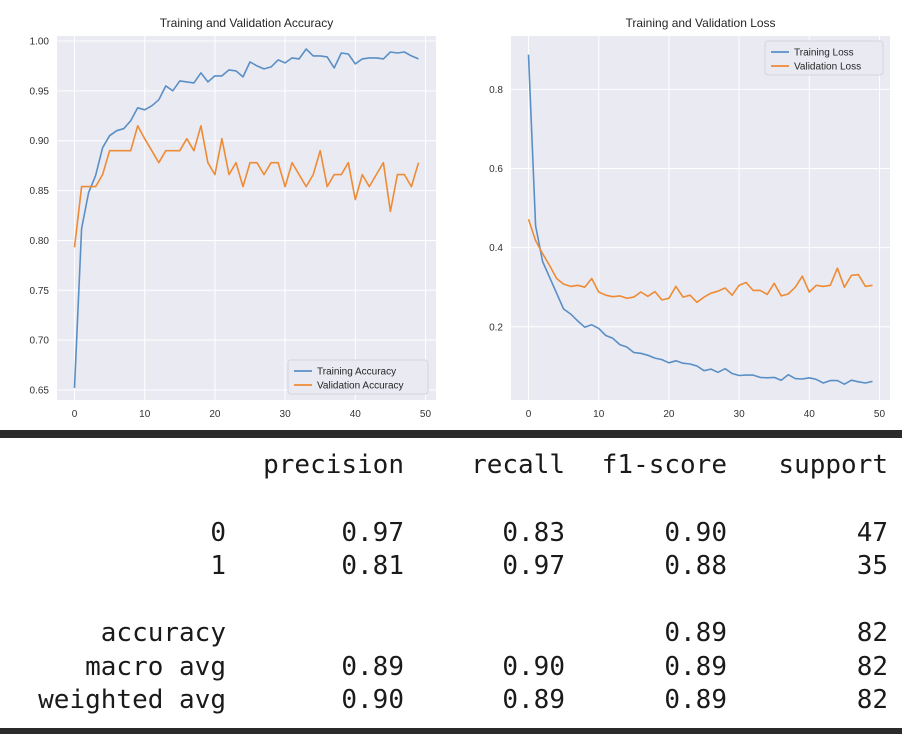  What do you see at coordinates (827, 67) in the screenshot?
I see `loss-legend-label: Validation Loss` at bounding box center [827, 67].